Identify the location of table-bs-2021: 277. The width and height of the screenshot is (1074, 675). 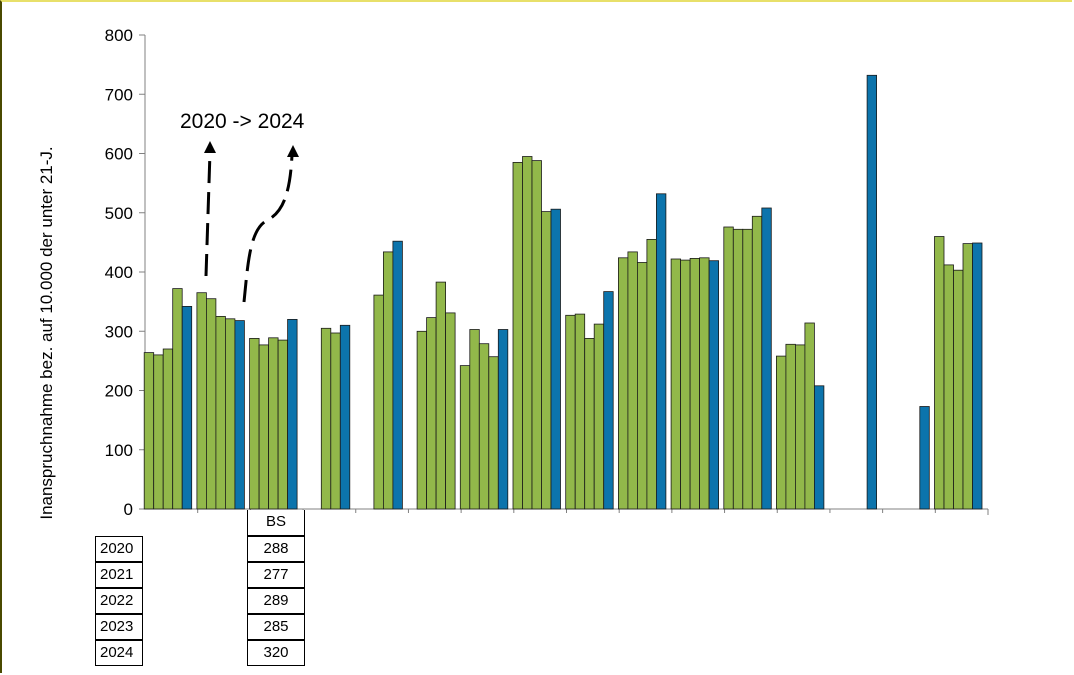
(276, 575).